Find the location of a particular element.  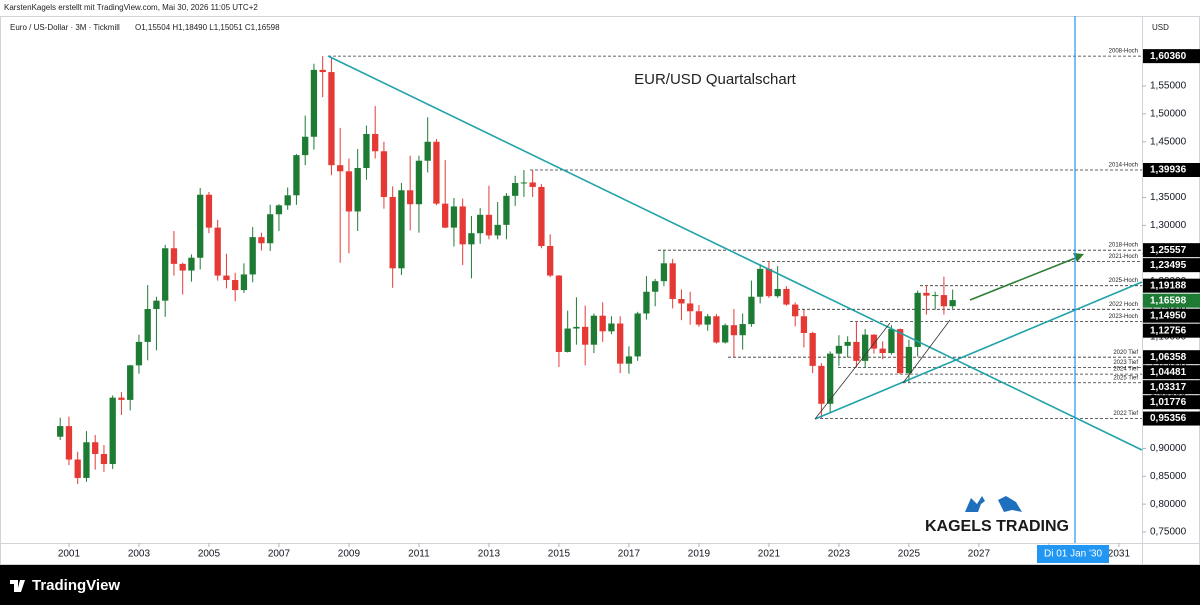

price-label: 1,06358 is located at coordinates (1168, 357).